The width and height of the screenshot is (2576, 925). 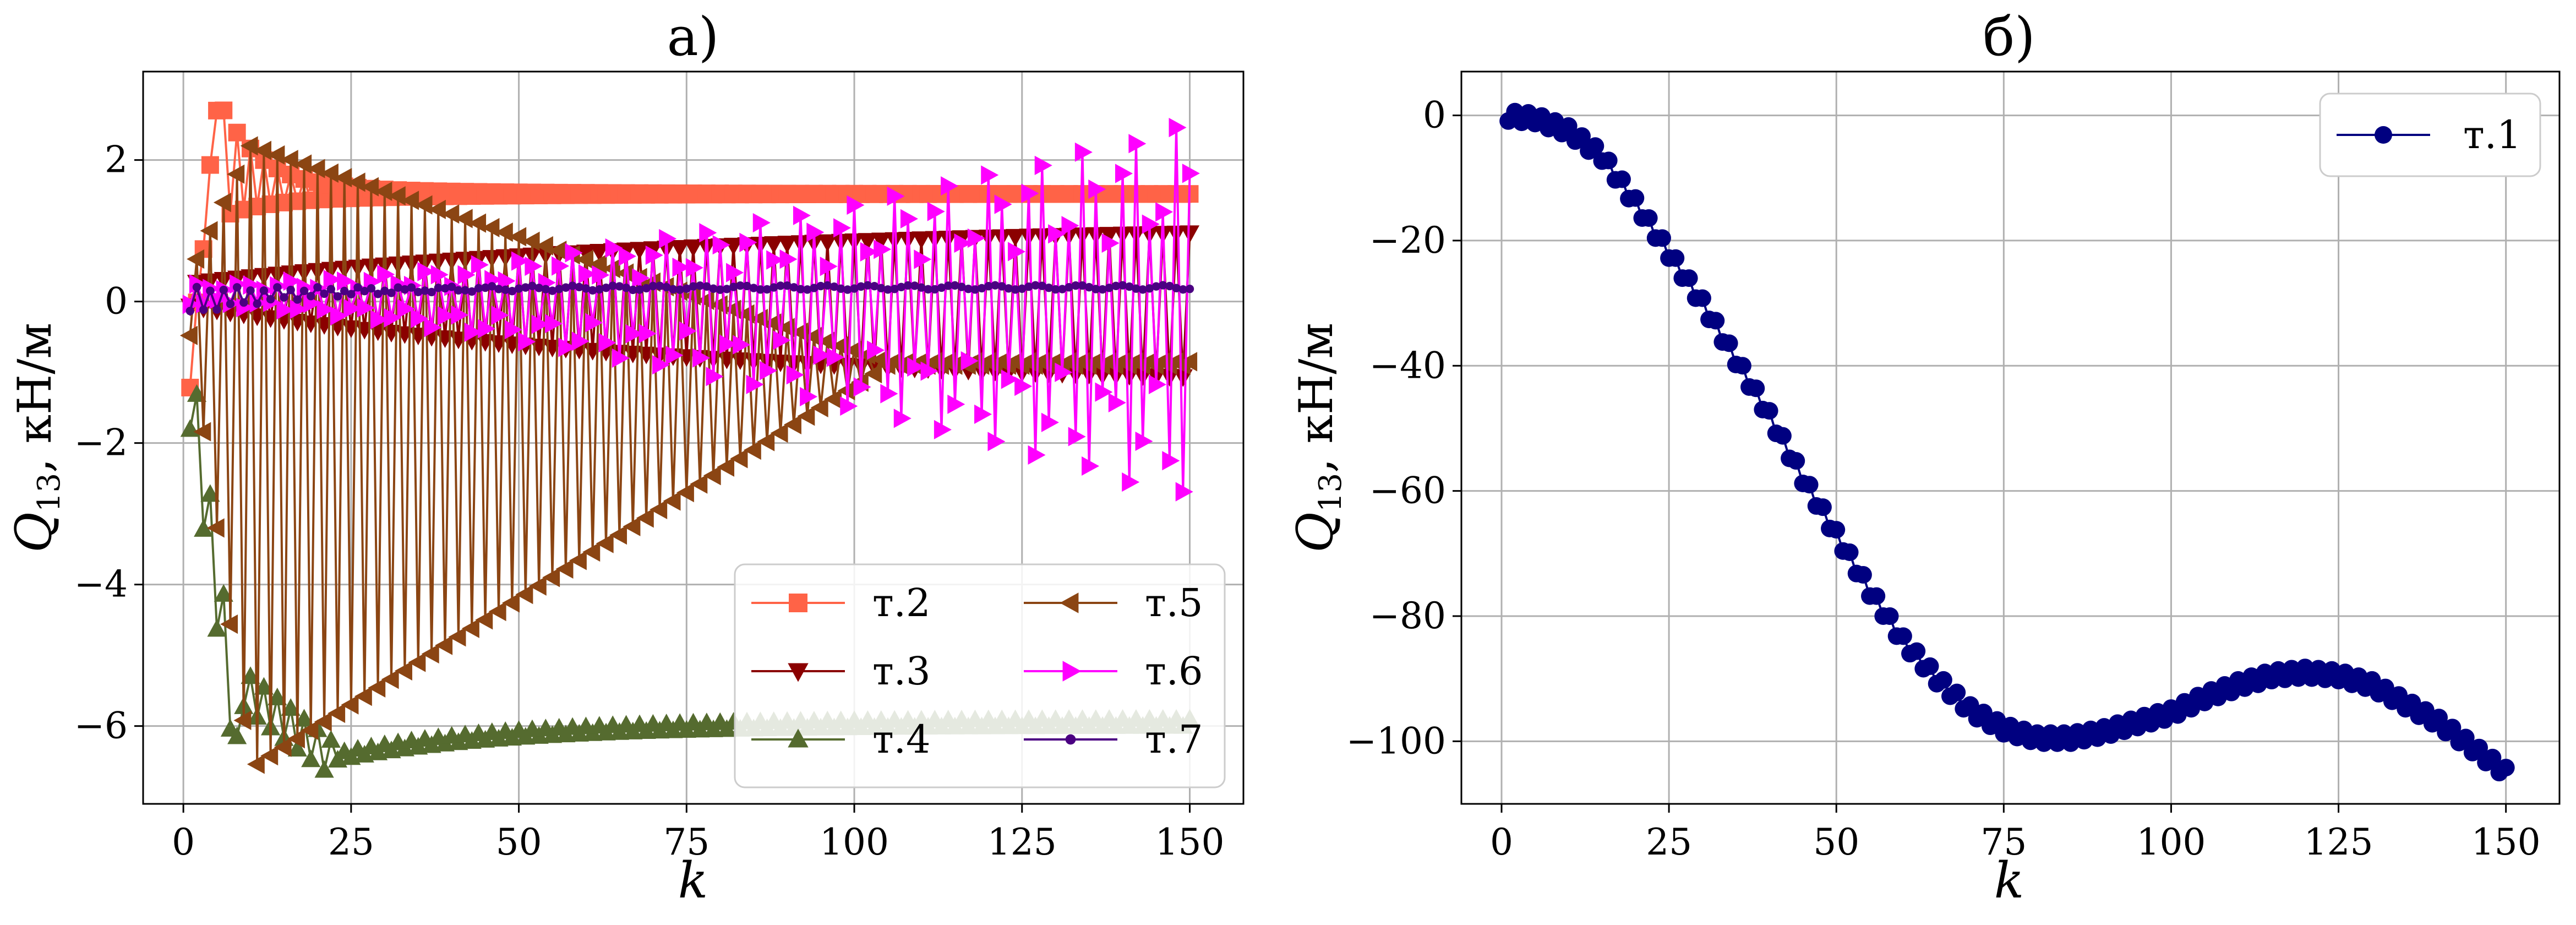 What do you see at coordinates (117, 160) in the screenshot?
I see `panel-a-ytick-label: 2` at bounding box center [117, 160].